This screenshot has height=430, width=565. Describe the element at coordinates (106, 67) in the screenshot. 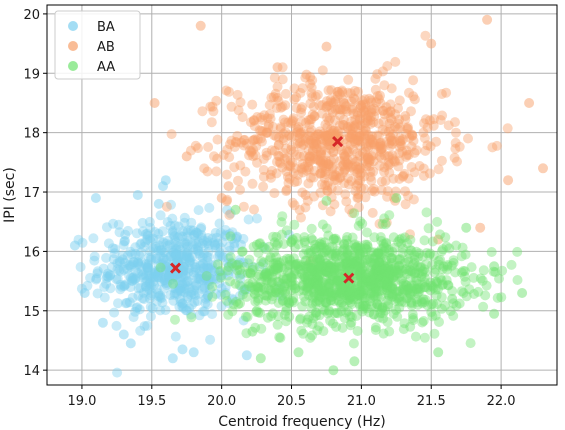

I see `legend-label-aa: AA` at that location.